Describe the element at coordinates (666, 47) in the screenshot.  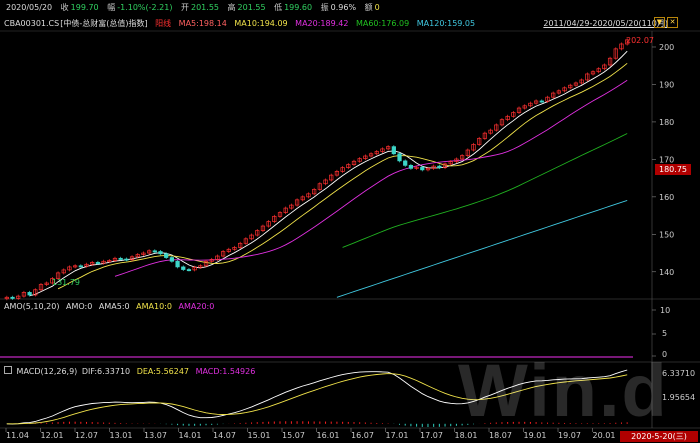
I see `price-tick-label: 200` at that location.